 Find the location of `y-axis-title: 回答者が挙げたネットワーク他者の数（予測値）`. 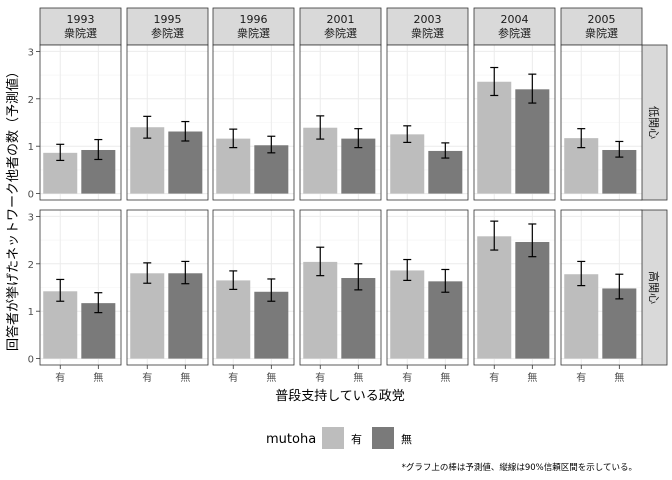

y-axis-title: 回答者が挙げたネットワーク他者の数（予測値） is located at coordinates (13, 208).